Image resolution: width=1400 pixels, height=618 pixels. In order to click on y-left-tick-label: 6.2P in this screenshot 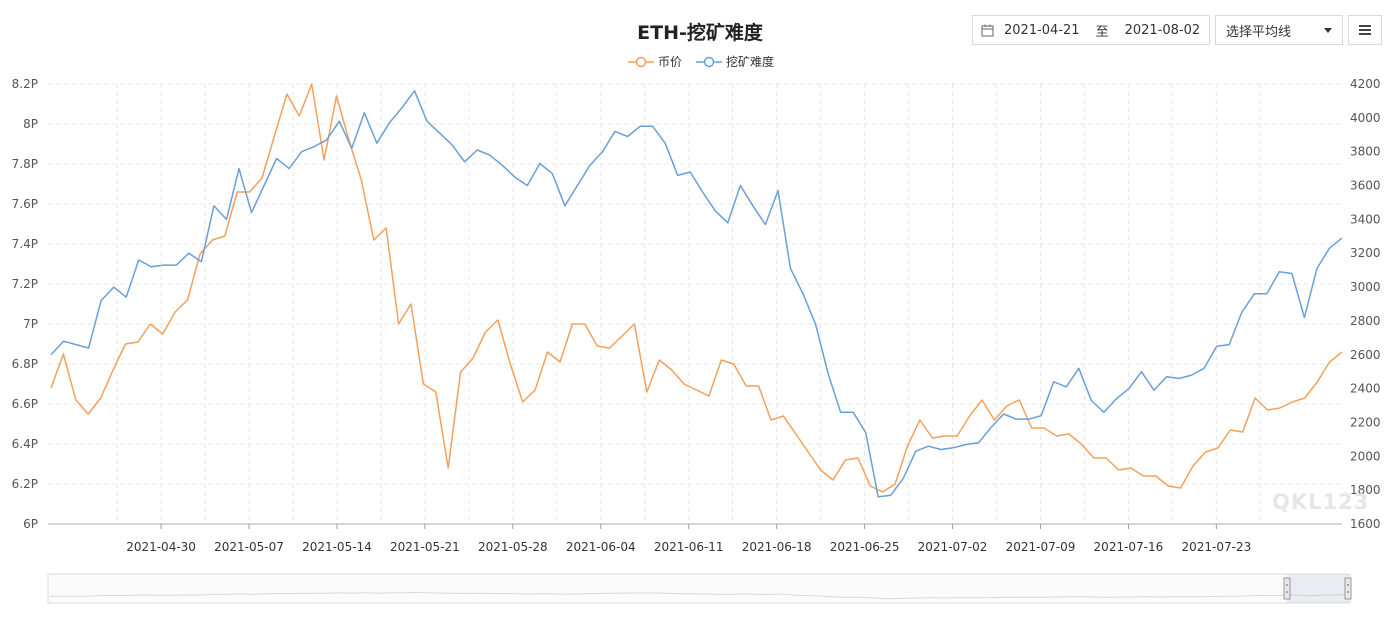, I will do `click(25, 484)`.